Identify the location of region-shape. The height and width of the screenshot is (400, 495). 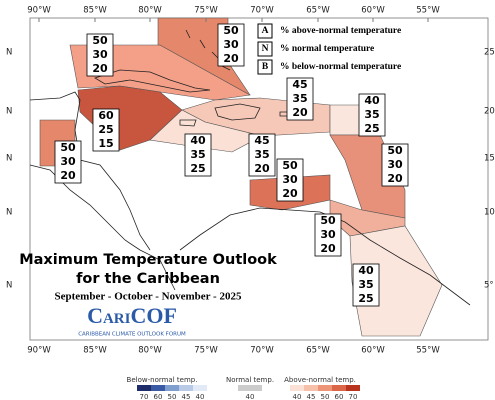
(396, 281).